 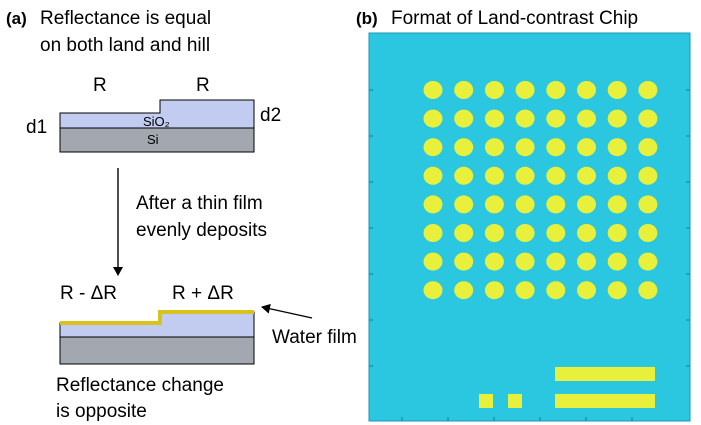 I want to click on panel-a-heading-line1: Reflectance is equal, so click(x=125, y=18).